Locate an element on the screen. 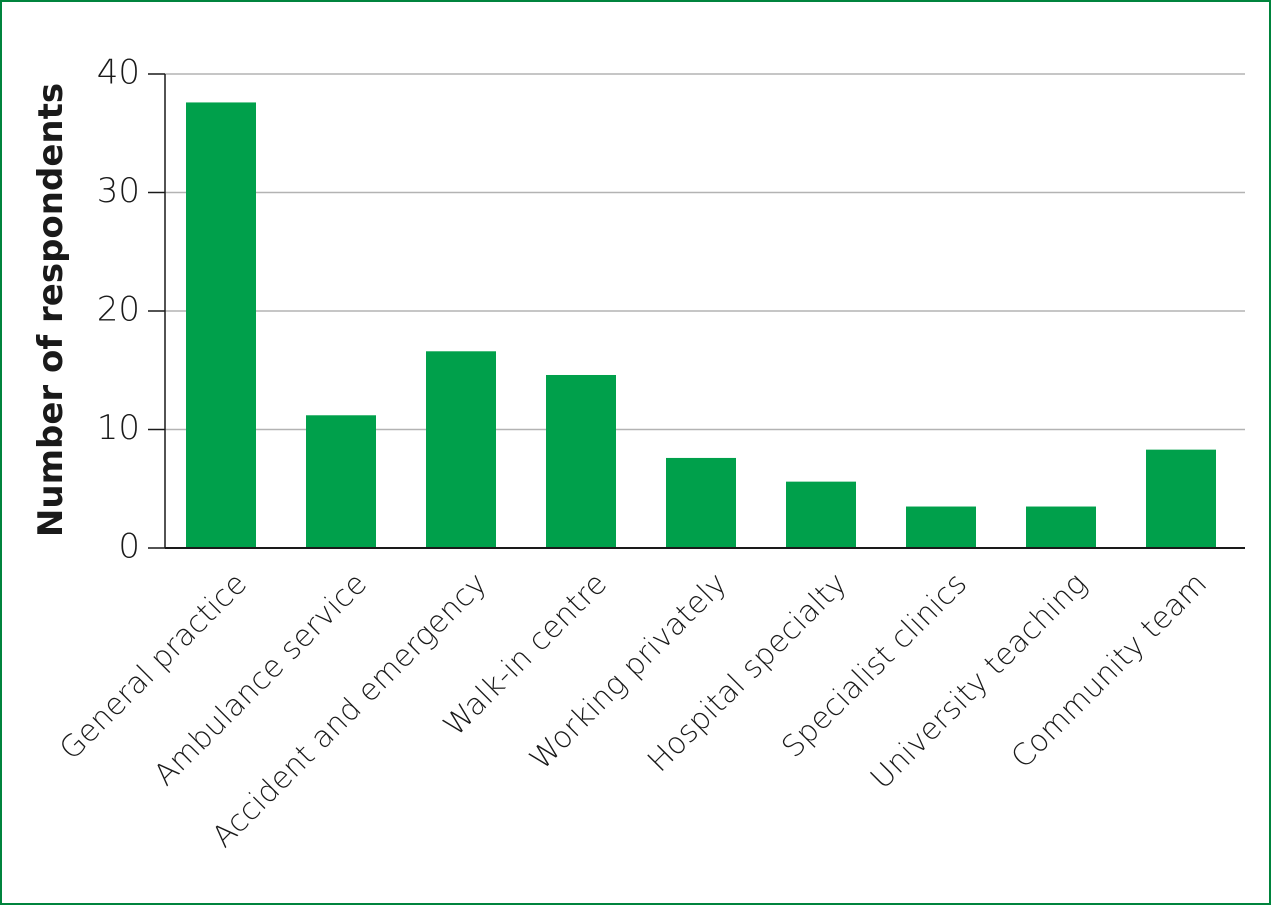 The image size is (1271, 905). y-axis-title: Number of respondents is located at coordinates (51, 310).